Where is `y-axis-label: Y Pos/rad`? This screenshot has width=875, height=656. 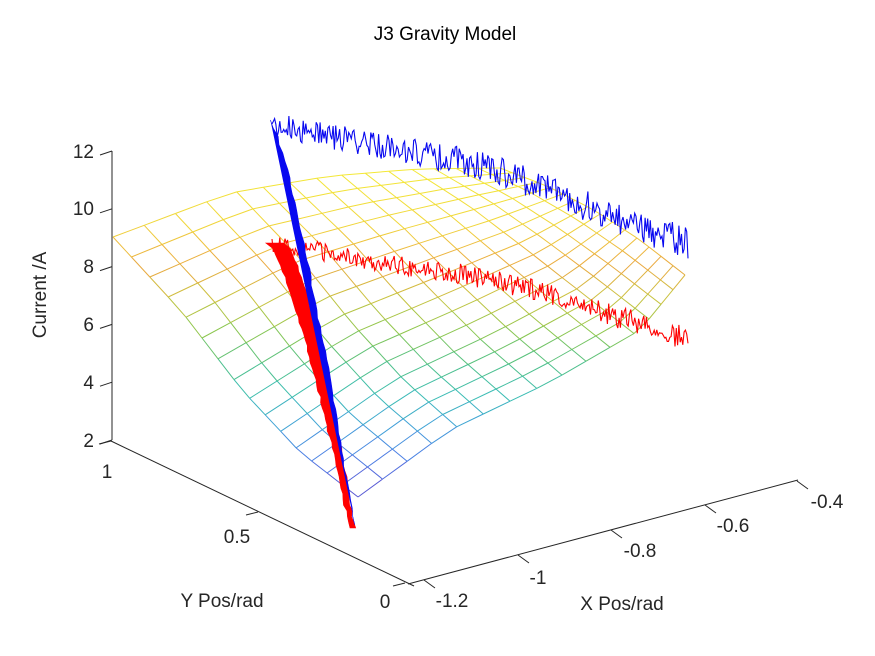 y-axis-label: Y Pos/rad is located at coordinates (221, 601).